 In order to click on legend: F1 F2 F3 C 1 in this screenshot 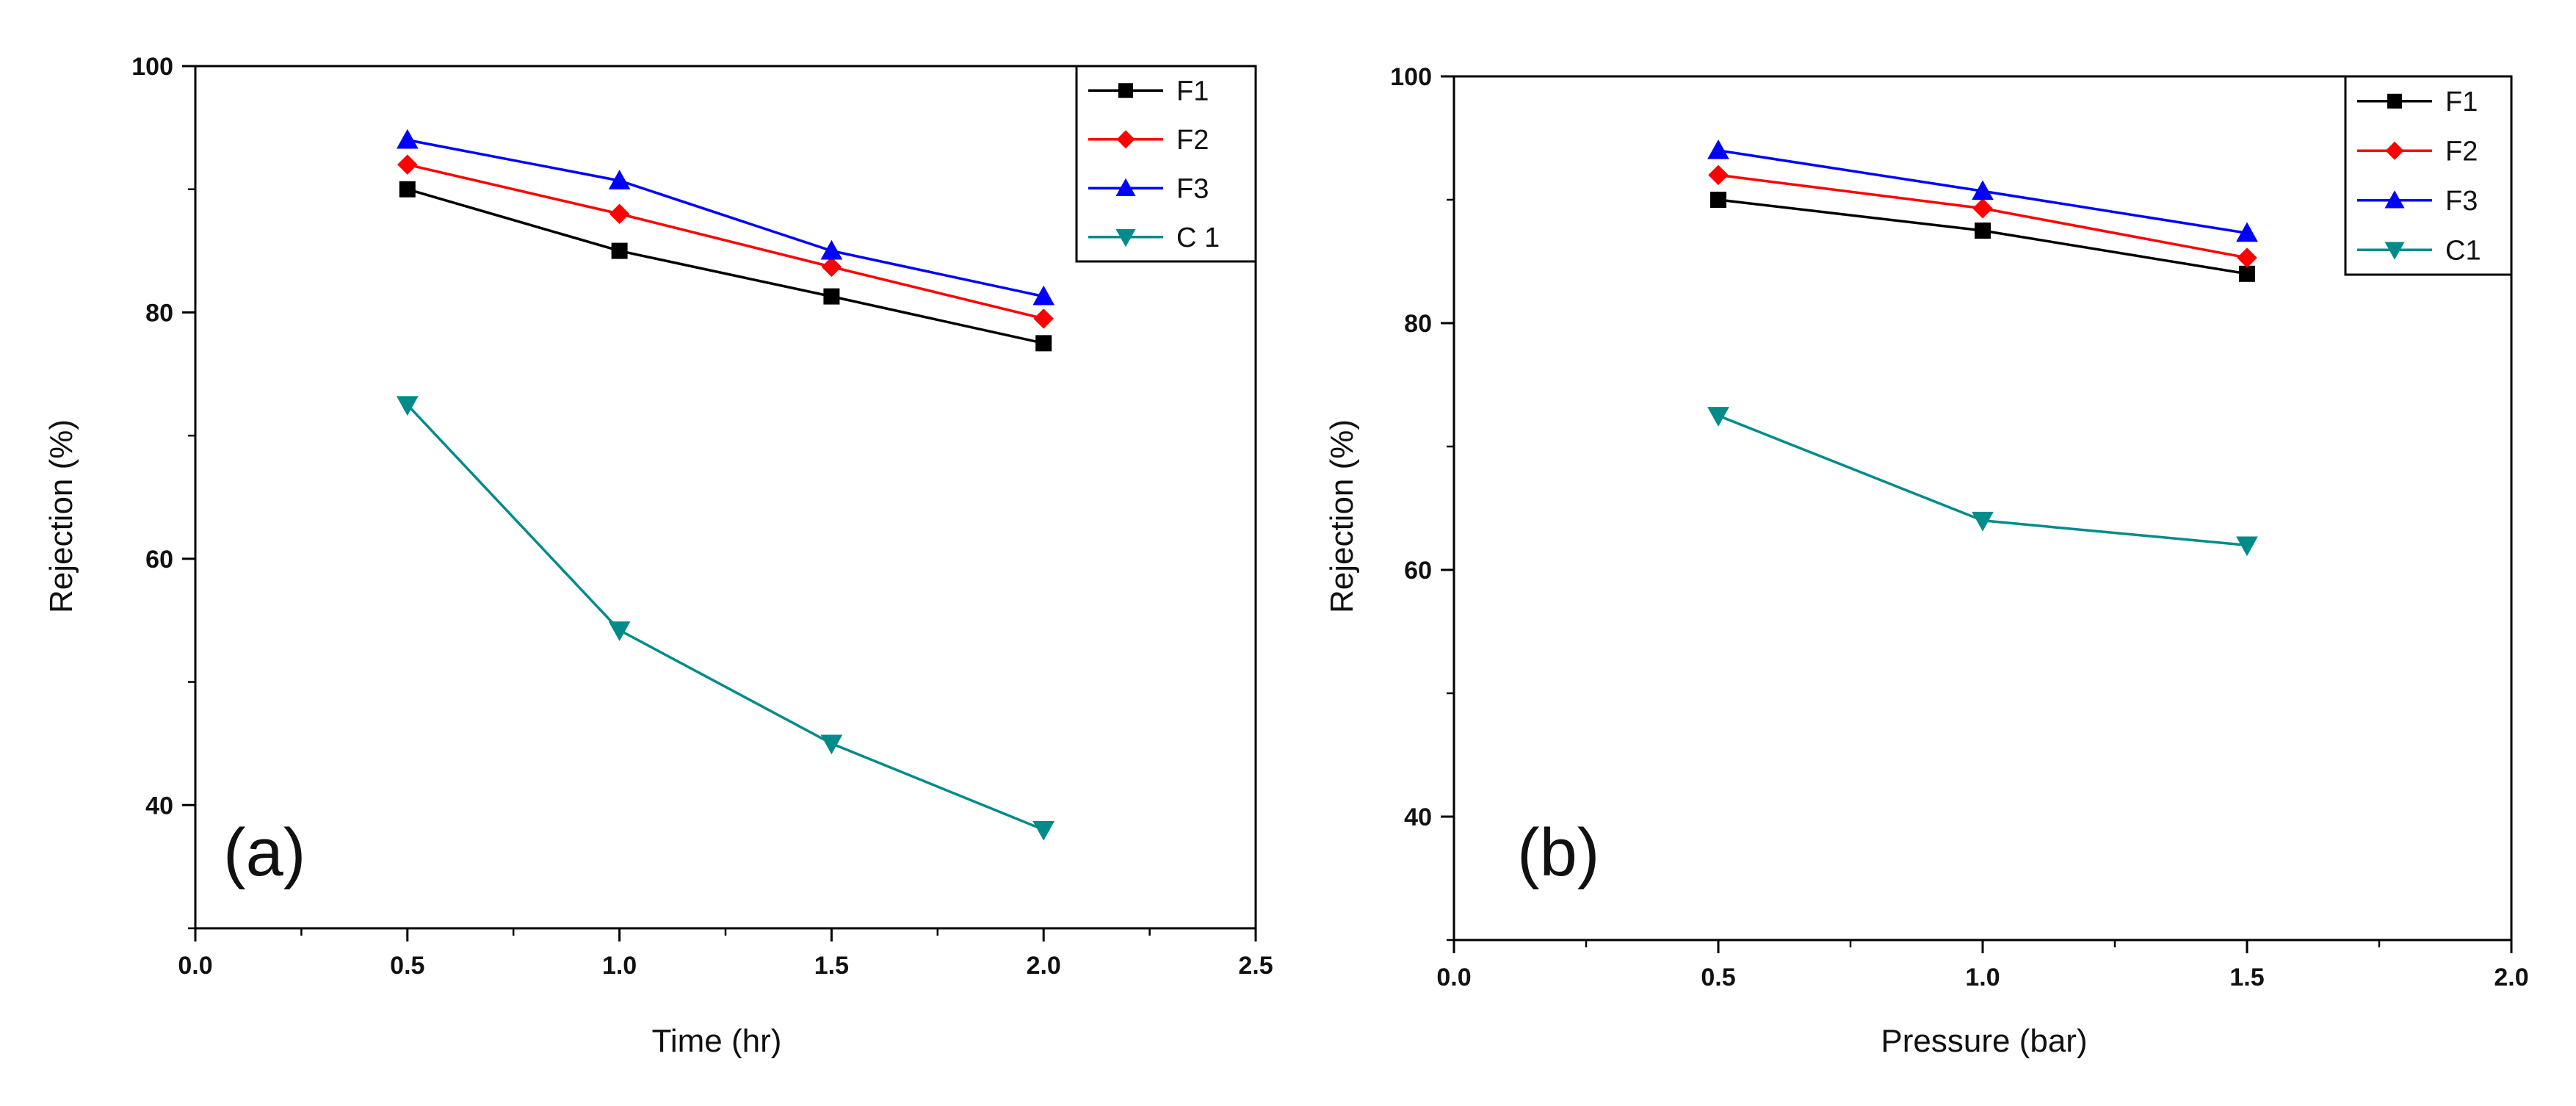, I will do `click(1166, 164)`.